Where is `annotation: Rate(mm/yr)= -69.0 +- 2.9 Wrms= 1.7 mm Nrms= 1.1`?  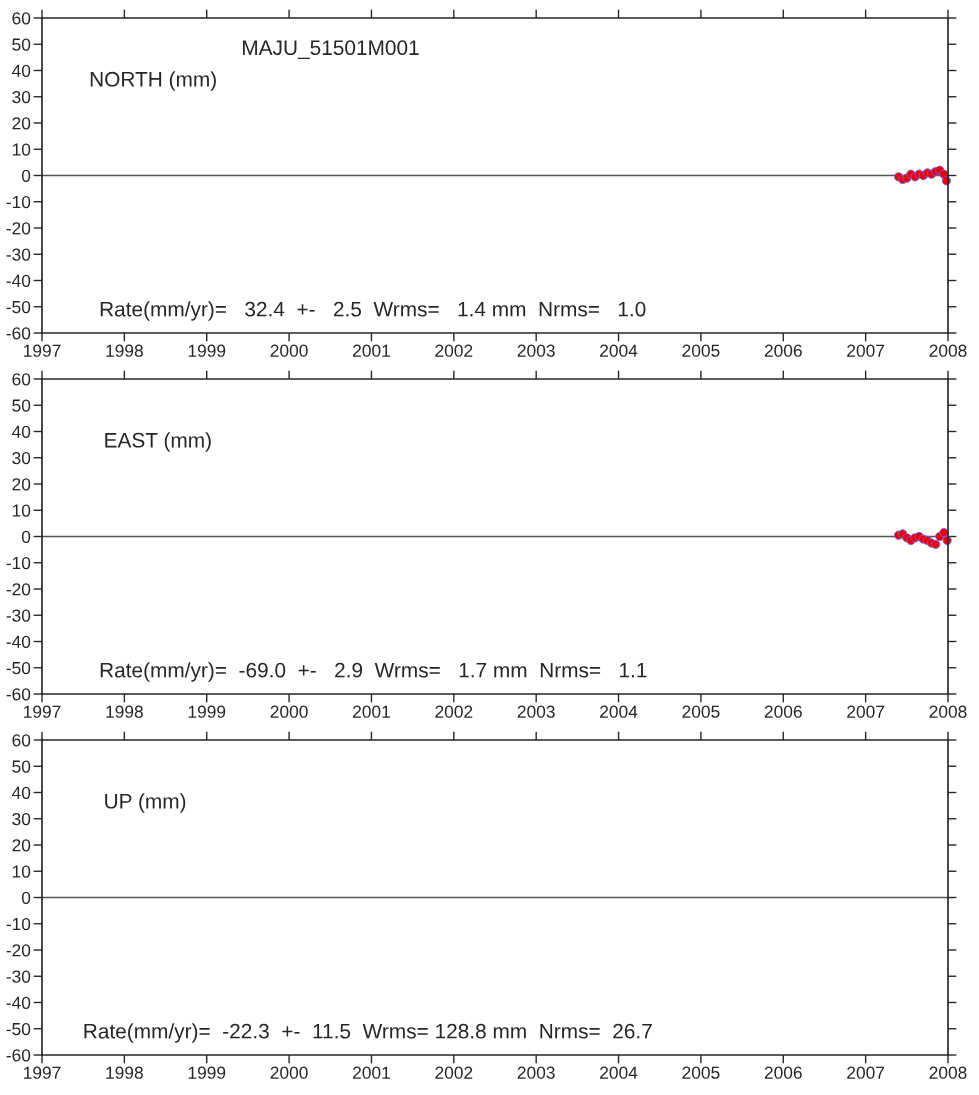 annotation: Rate(mm/yr)= -69.0 +- 2.9 Wrms= 1.7 mm Nrms= 1.1 is located at coordinates (373, 672).